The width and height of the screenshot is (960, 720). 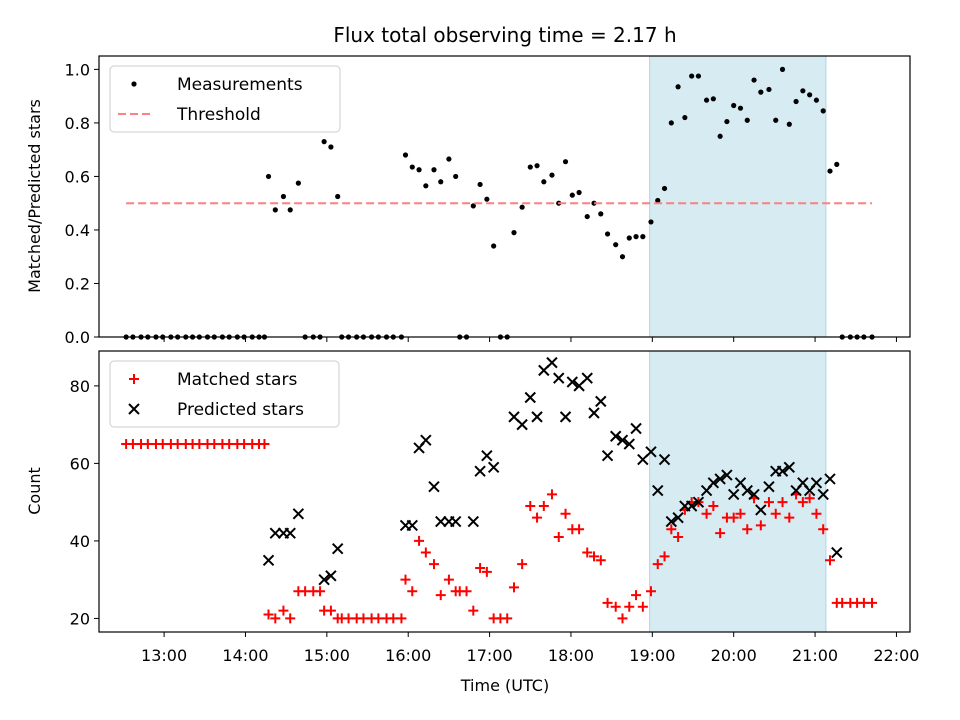 What do you see at coordinates (896, 655) in the screenshot?
I see `x-tick-label: 22:00` at bounding box center [896, 655].